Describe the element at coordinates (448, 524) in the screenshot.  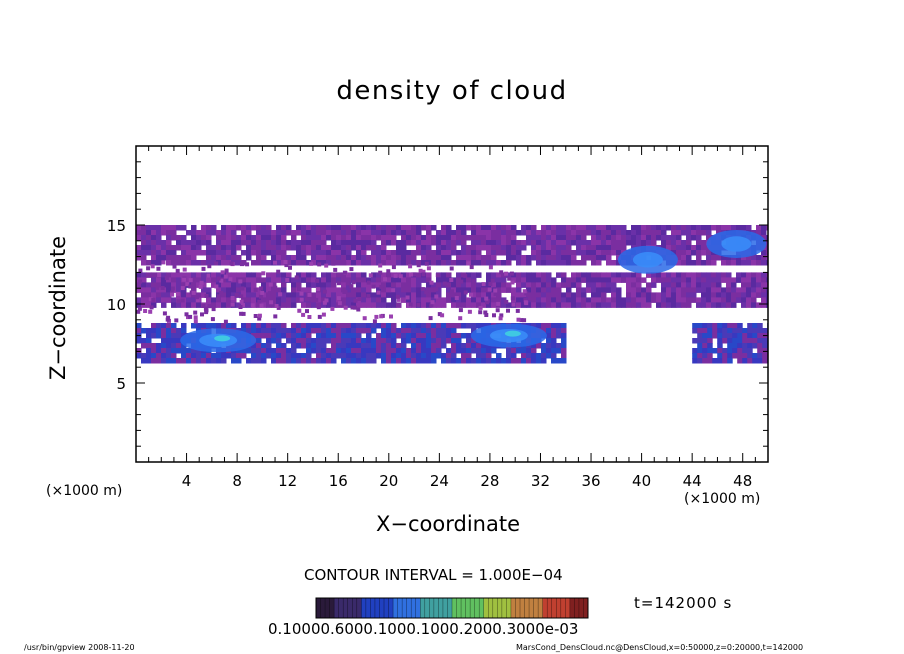
I see `x-axis-label: X−coordinate` at that location.